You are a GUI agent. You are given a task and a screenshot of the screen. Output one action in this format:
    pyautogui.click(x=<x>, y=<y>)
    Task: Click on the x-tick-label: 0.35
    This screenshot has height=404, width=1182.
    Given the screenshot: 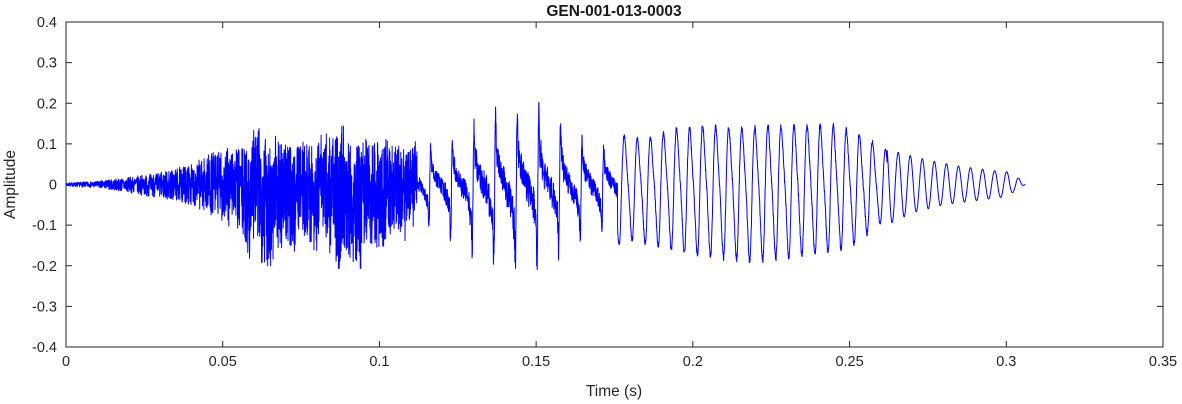 What is the action you would take?
    pyautogui.click(x=1163, y=362)
    